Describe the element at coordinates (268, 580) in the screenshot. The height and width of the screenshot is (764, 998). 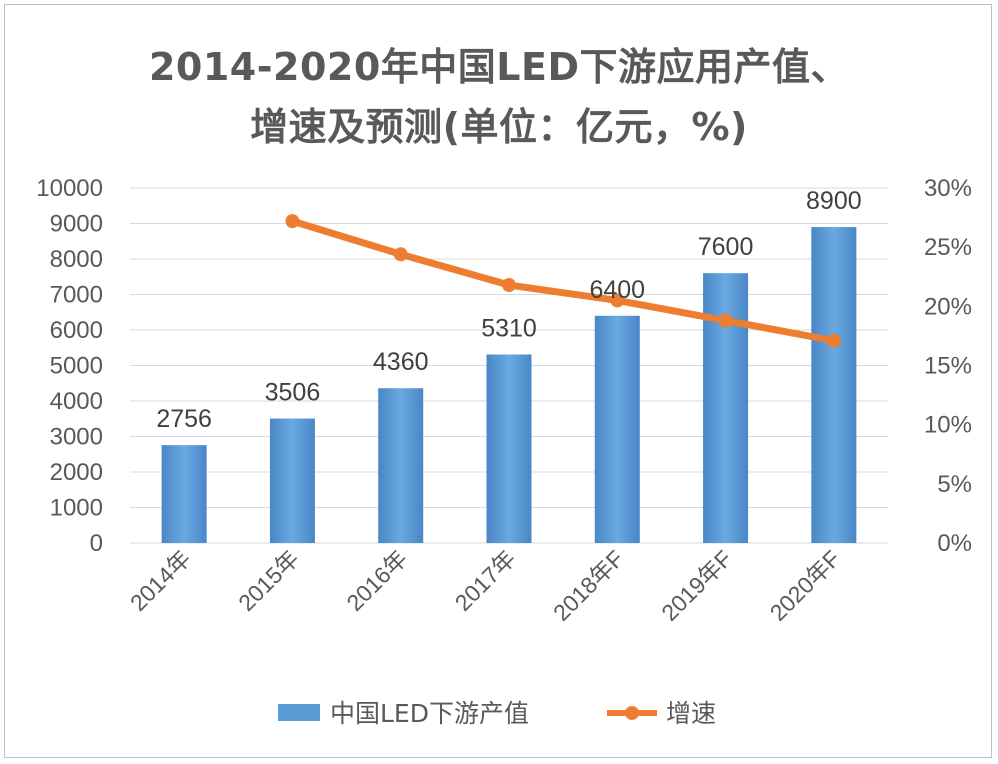
I see `x-tick-label: 2015年` at that location.